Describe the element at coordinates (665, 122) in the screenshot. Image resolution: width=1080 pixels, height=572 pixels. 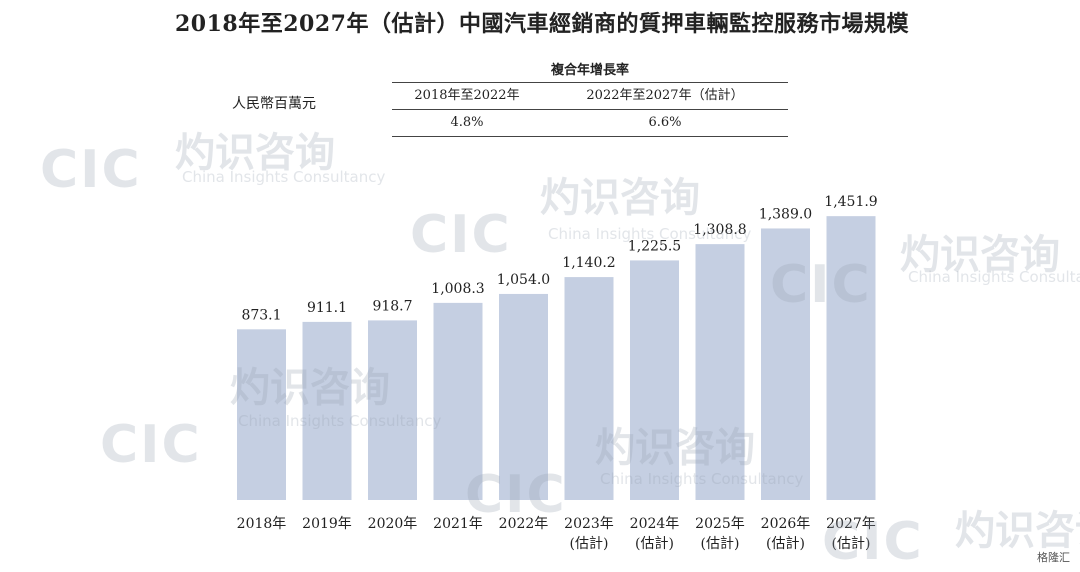
I see `cagr-value-2: 6.6%` at that location.